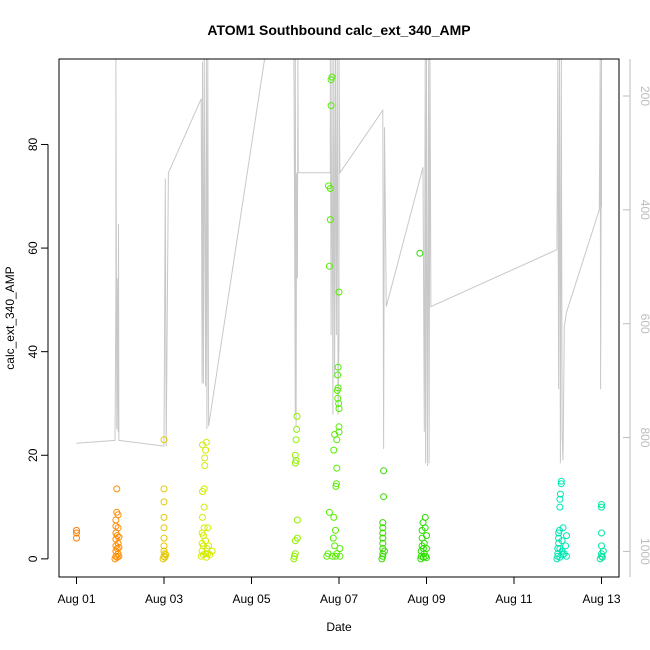 This screenshot has width=650, height=650. What do you see at coordinates (338, 30) in the screenshot?
I see `chart-title: ATOM1 Southbound calc_ext_340_AMP` at bounding box center [338, 30].